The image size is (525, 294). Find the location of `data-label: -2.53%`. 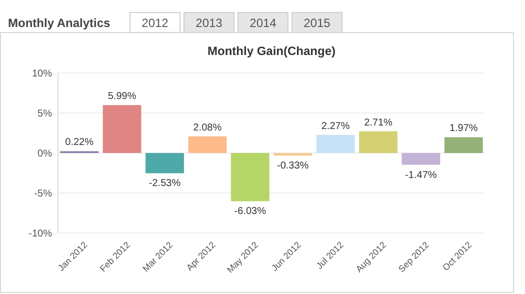

data-label: -2.53% is located at coordinates (164, 184).